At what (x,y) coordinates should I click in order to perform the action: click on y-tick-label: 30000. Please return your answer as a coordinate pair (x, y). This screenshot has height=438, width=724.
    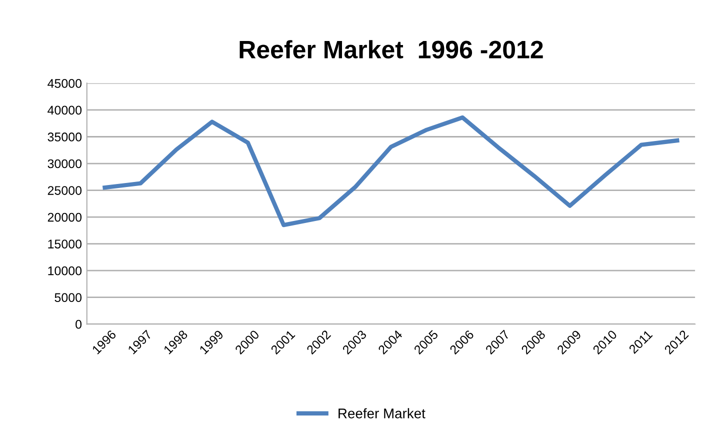
    Looking at the image, I should click on (65, 163).